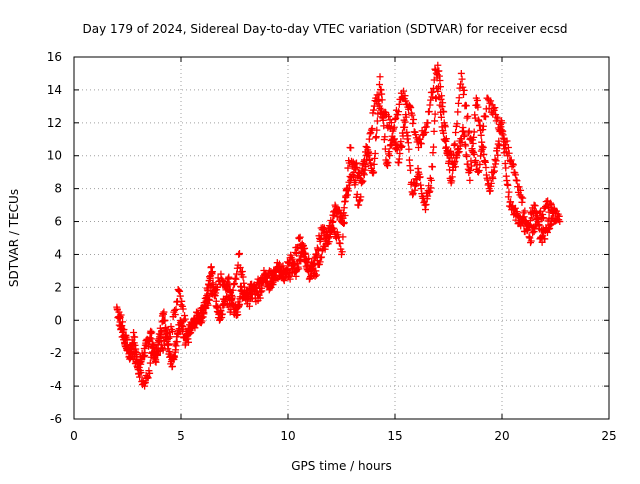 This screenshot has height=484, width=640. Describe the element at coordinates (74, 436) in the screenshot. I see `x-tick-label: 0` at that location.